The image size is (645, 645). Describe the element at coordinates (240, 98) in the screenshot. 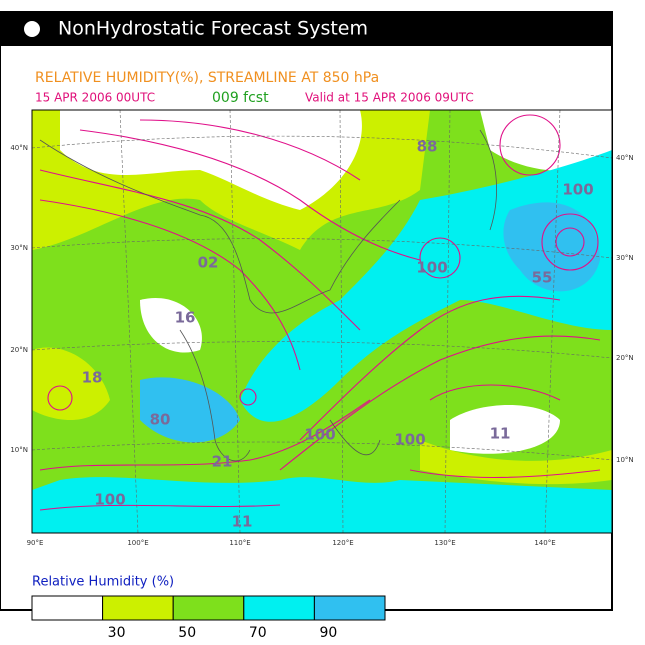

I see `forecast-hour: 009 fcst` at that location.